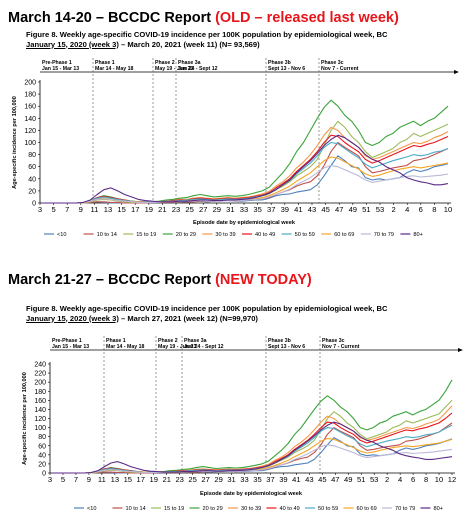  Describe the element at coordinates (244, 209) in the screenshot. I see `x-tick-label: 33` at that location.